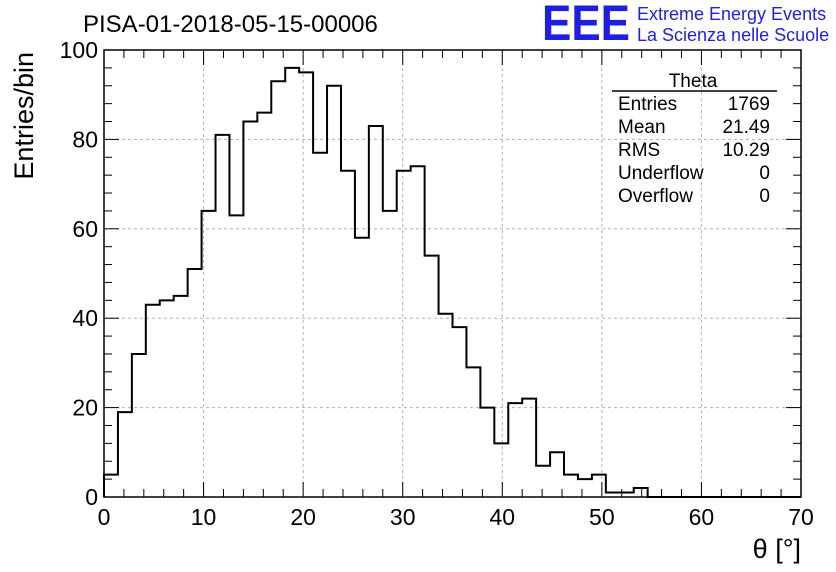 This screenshot has width=836, height=572. I want to click on stats-label: Mean, so click(642, 127).